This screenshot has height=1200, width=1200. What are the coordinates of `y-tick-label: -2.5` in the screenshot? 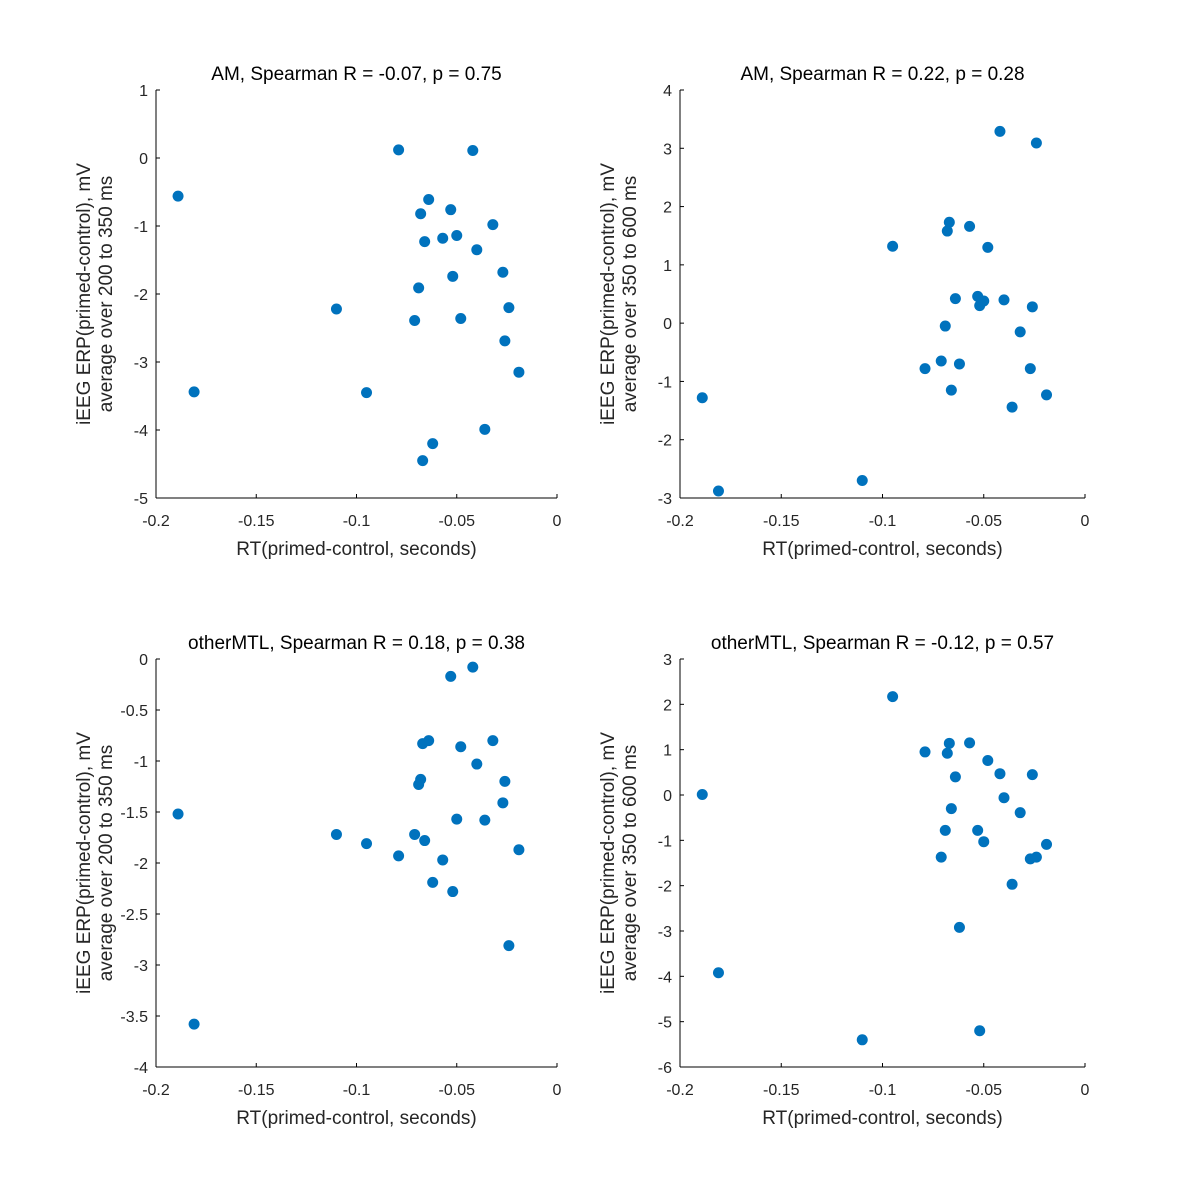 It's located at (134, 915).